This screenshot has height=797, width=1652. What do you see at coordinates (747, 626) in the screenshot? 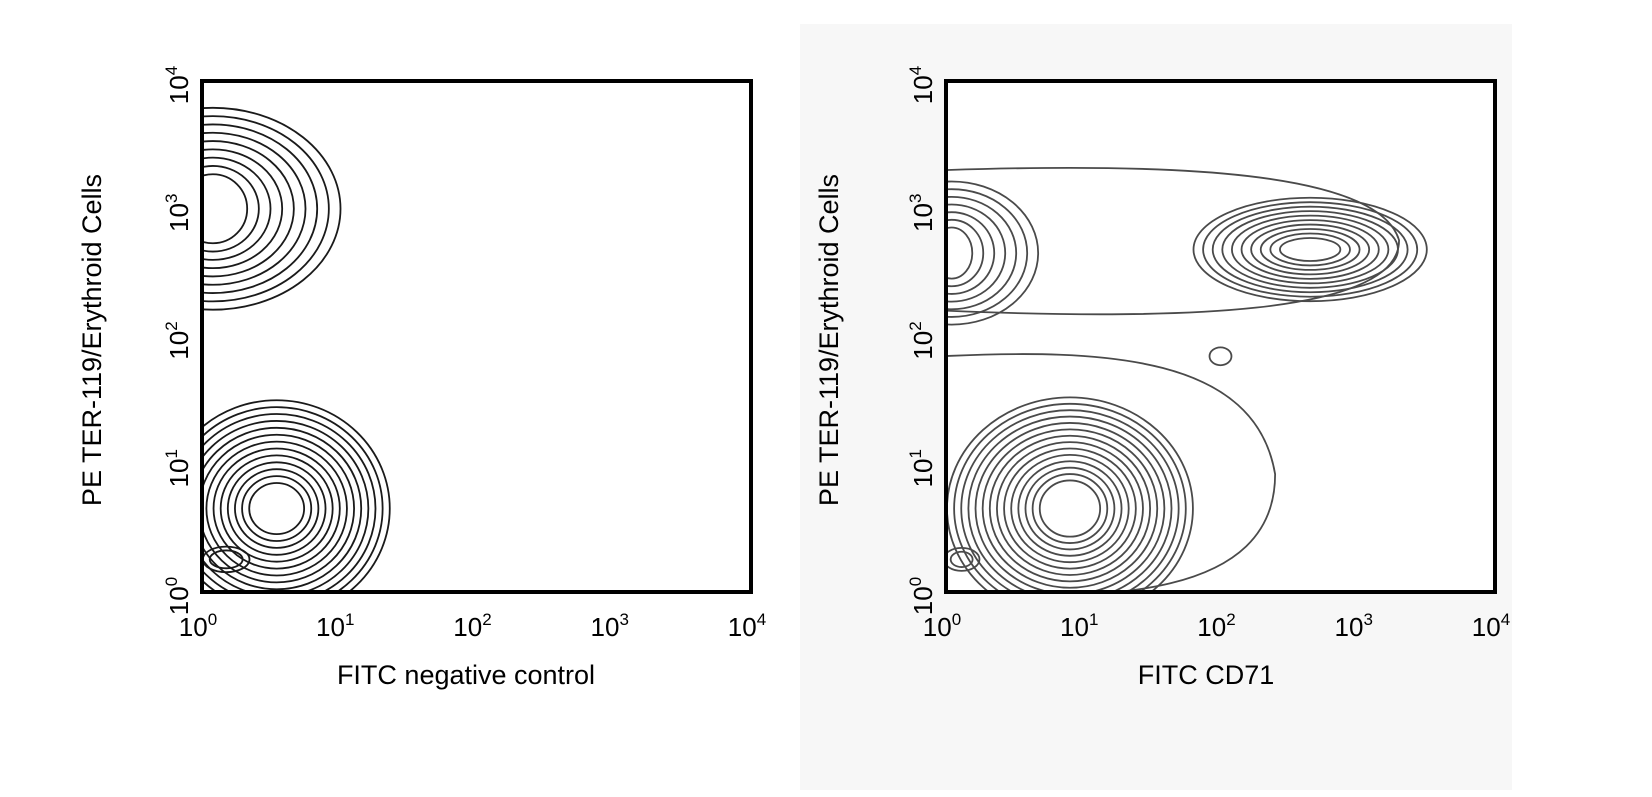
I see `left-x-tick-label: 10⁴` at bounding box center [747, 626].